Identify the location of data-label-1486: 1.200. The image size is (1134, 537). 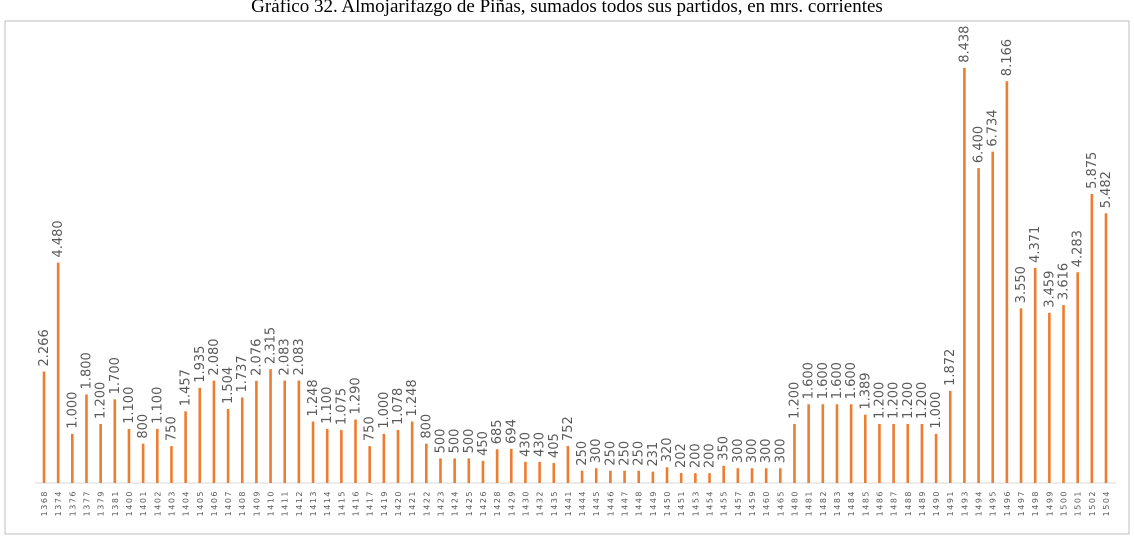
(879, 400).